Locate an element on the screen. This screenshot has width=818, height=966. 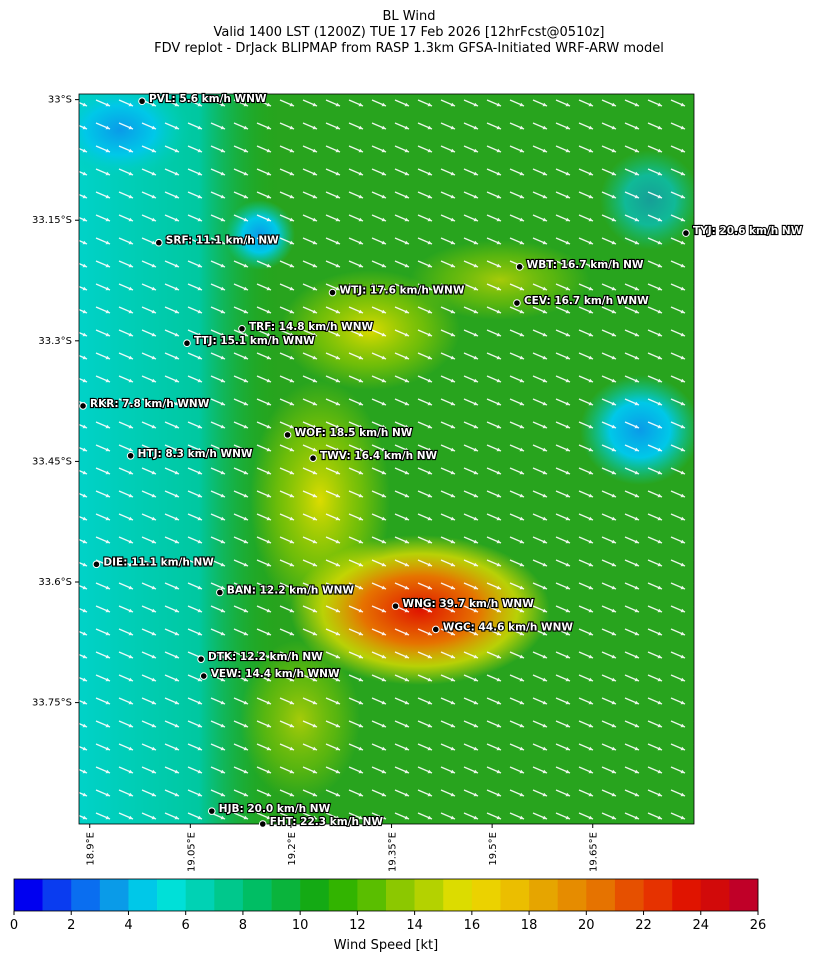
station-label: CEV: 16.7 km/h WNW is located at coordinates (586, 301).